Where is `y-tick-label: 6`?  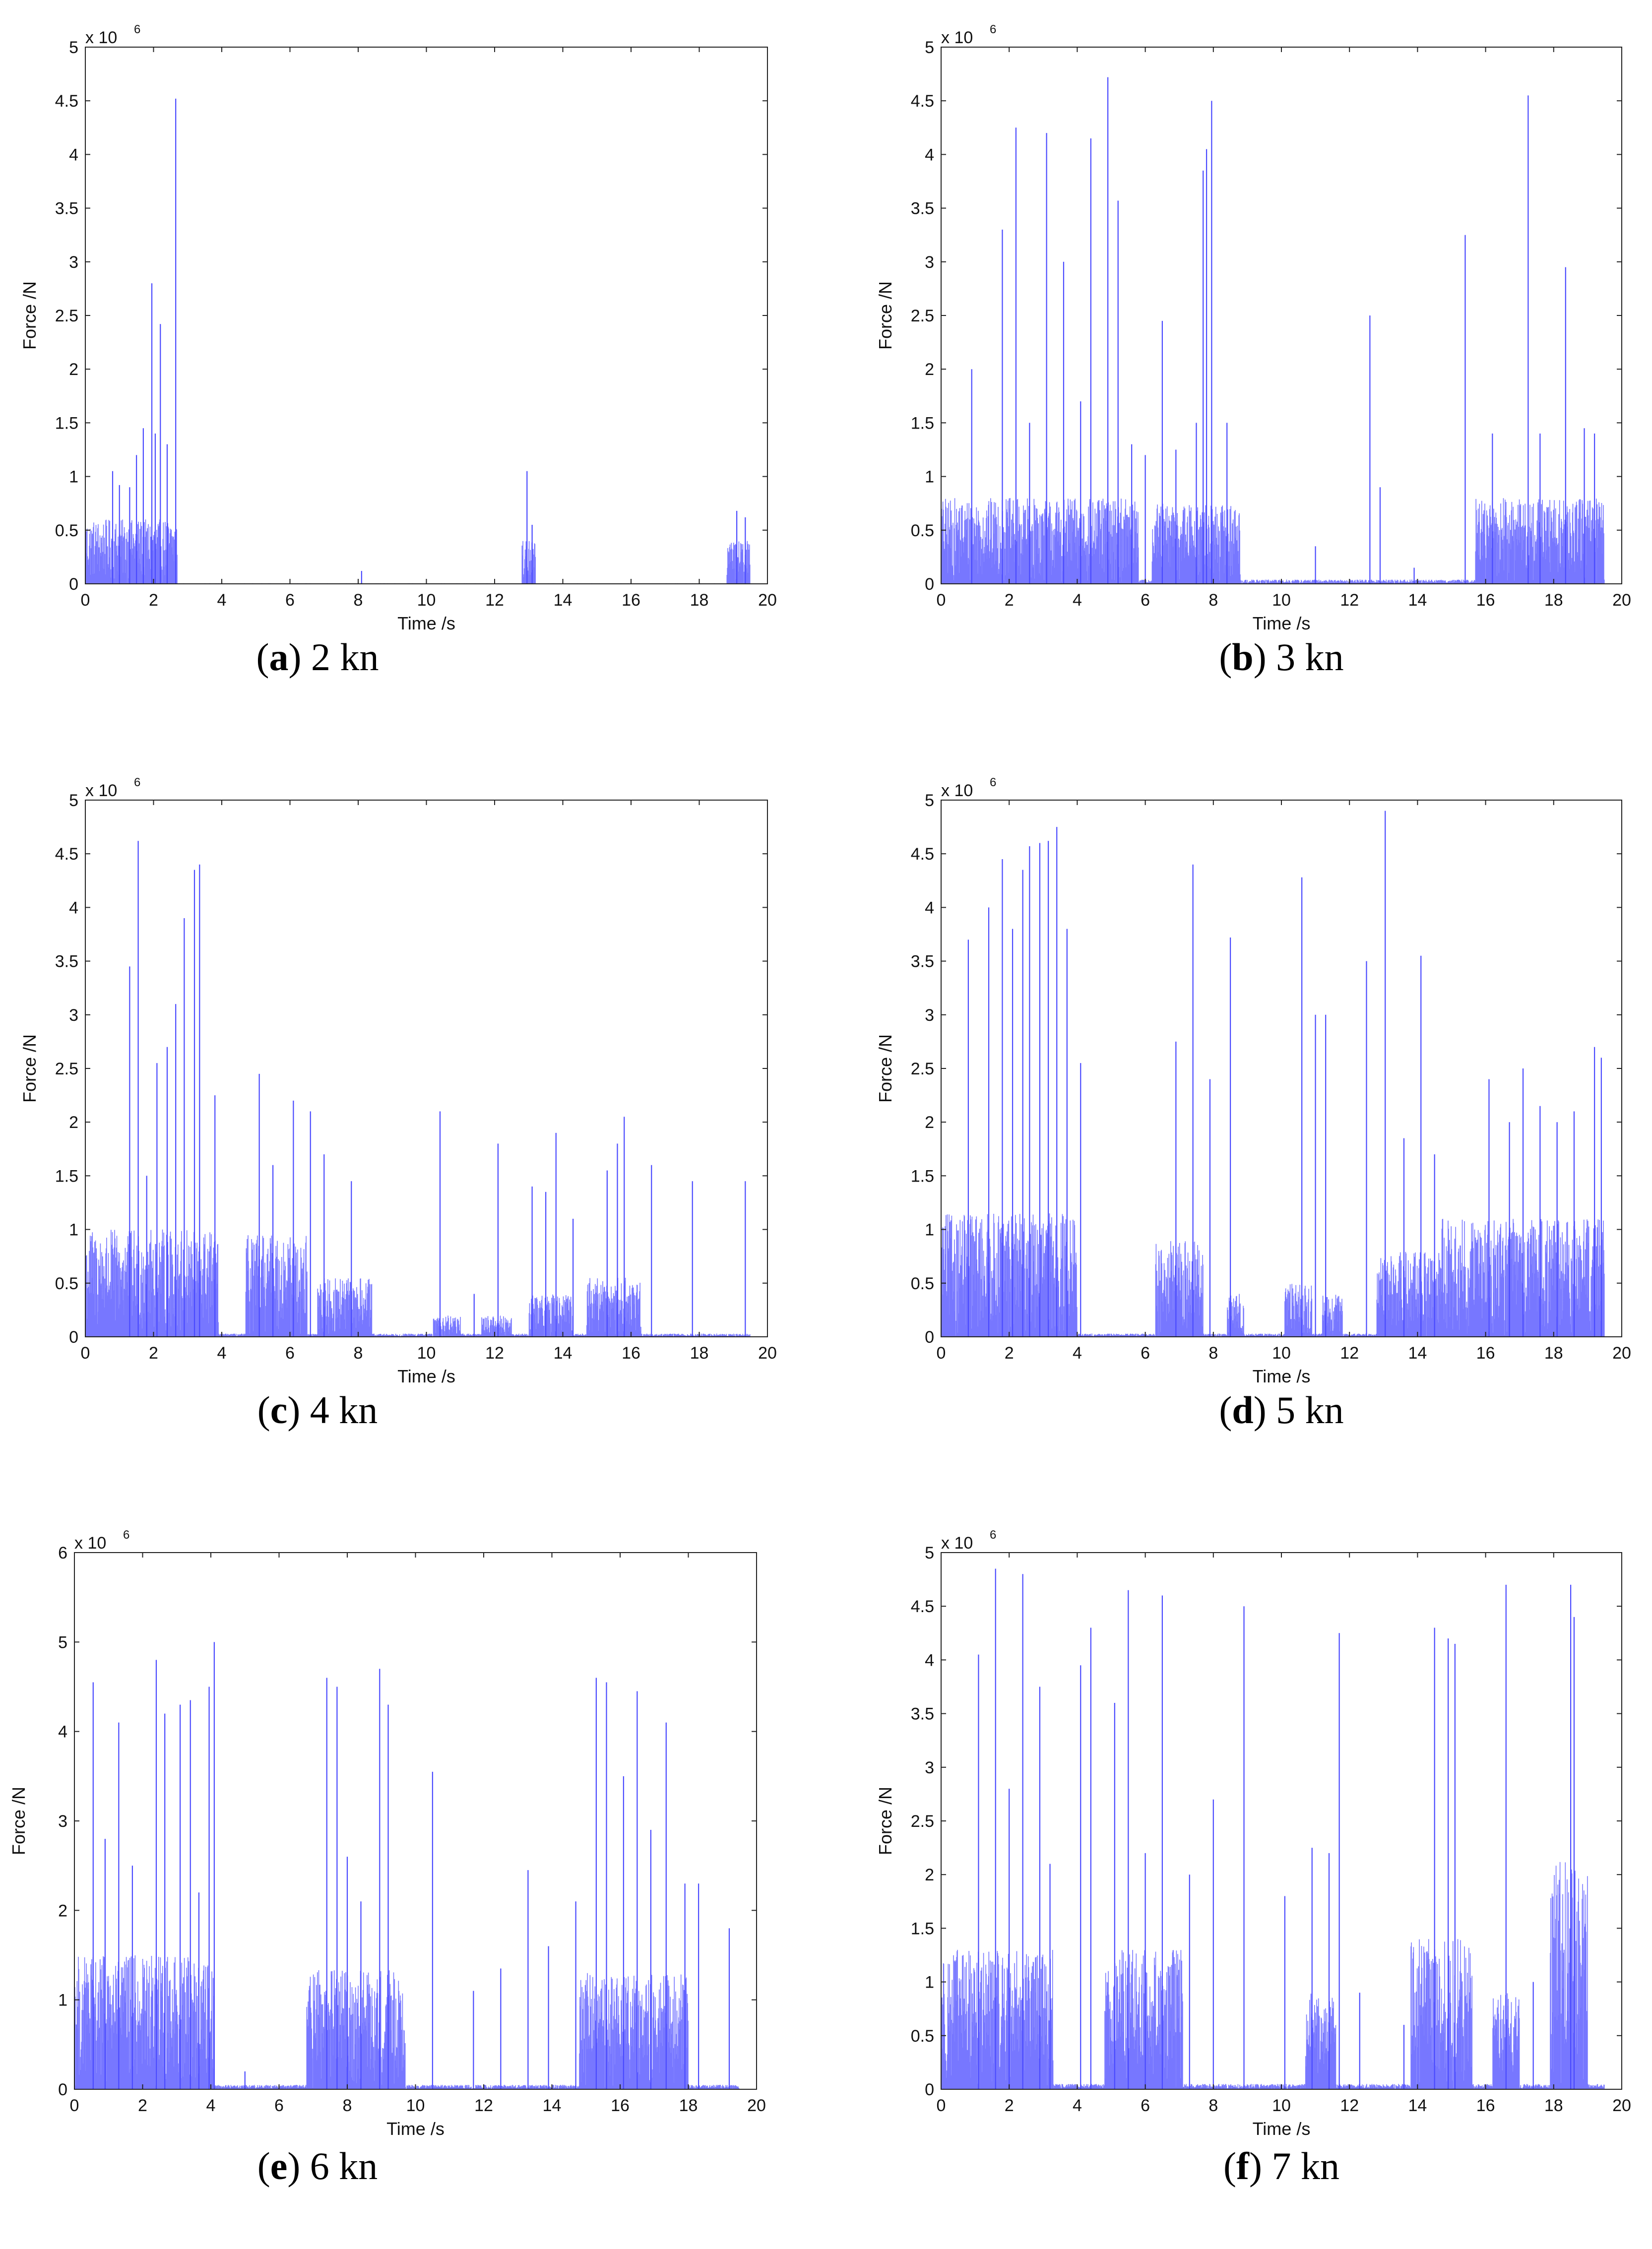
y-tick-label: 6 is located at coordinates (62, 1553).